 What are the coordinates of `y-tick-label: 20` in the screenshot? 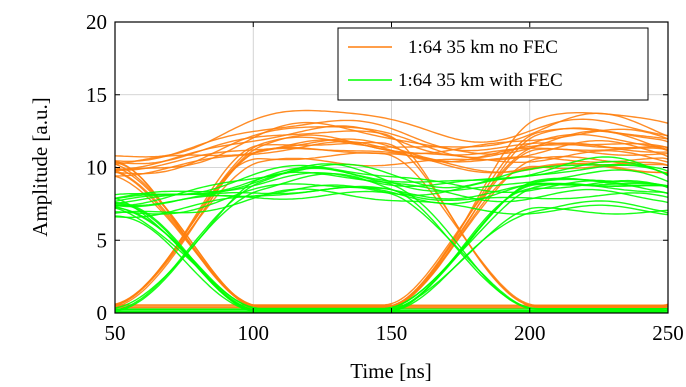 It's located at (96, 22).